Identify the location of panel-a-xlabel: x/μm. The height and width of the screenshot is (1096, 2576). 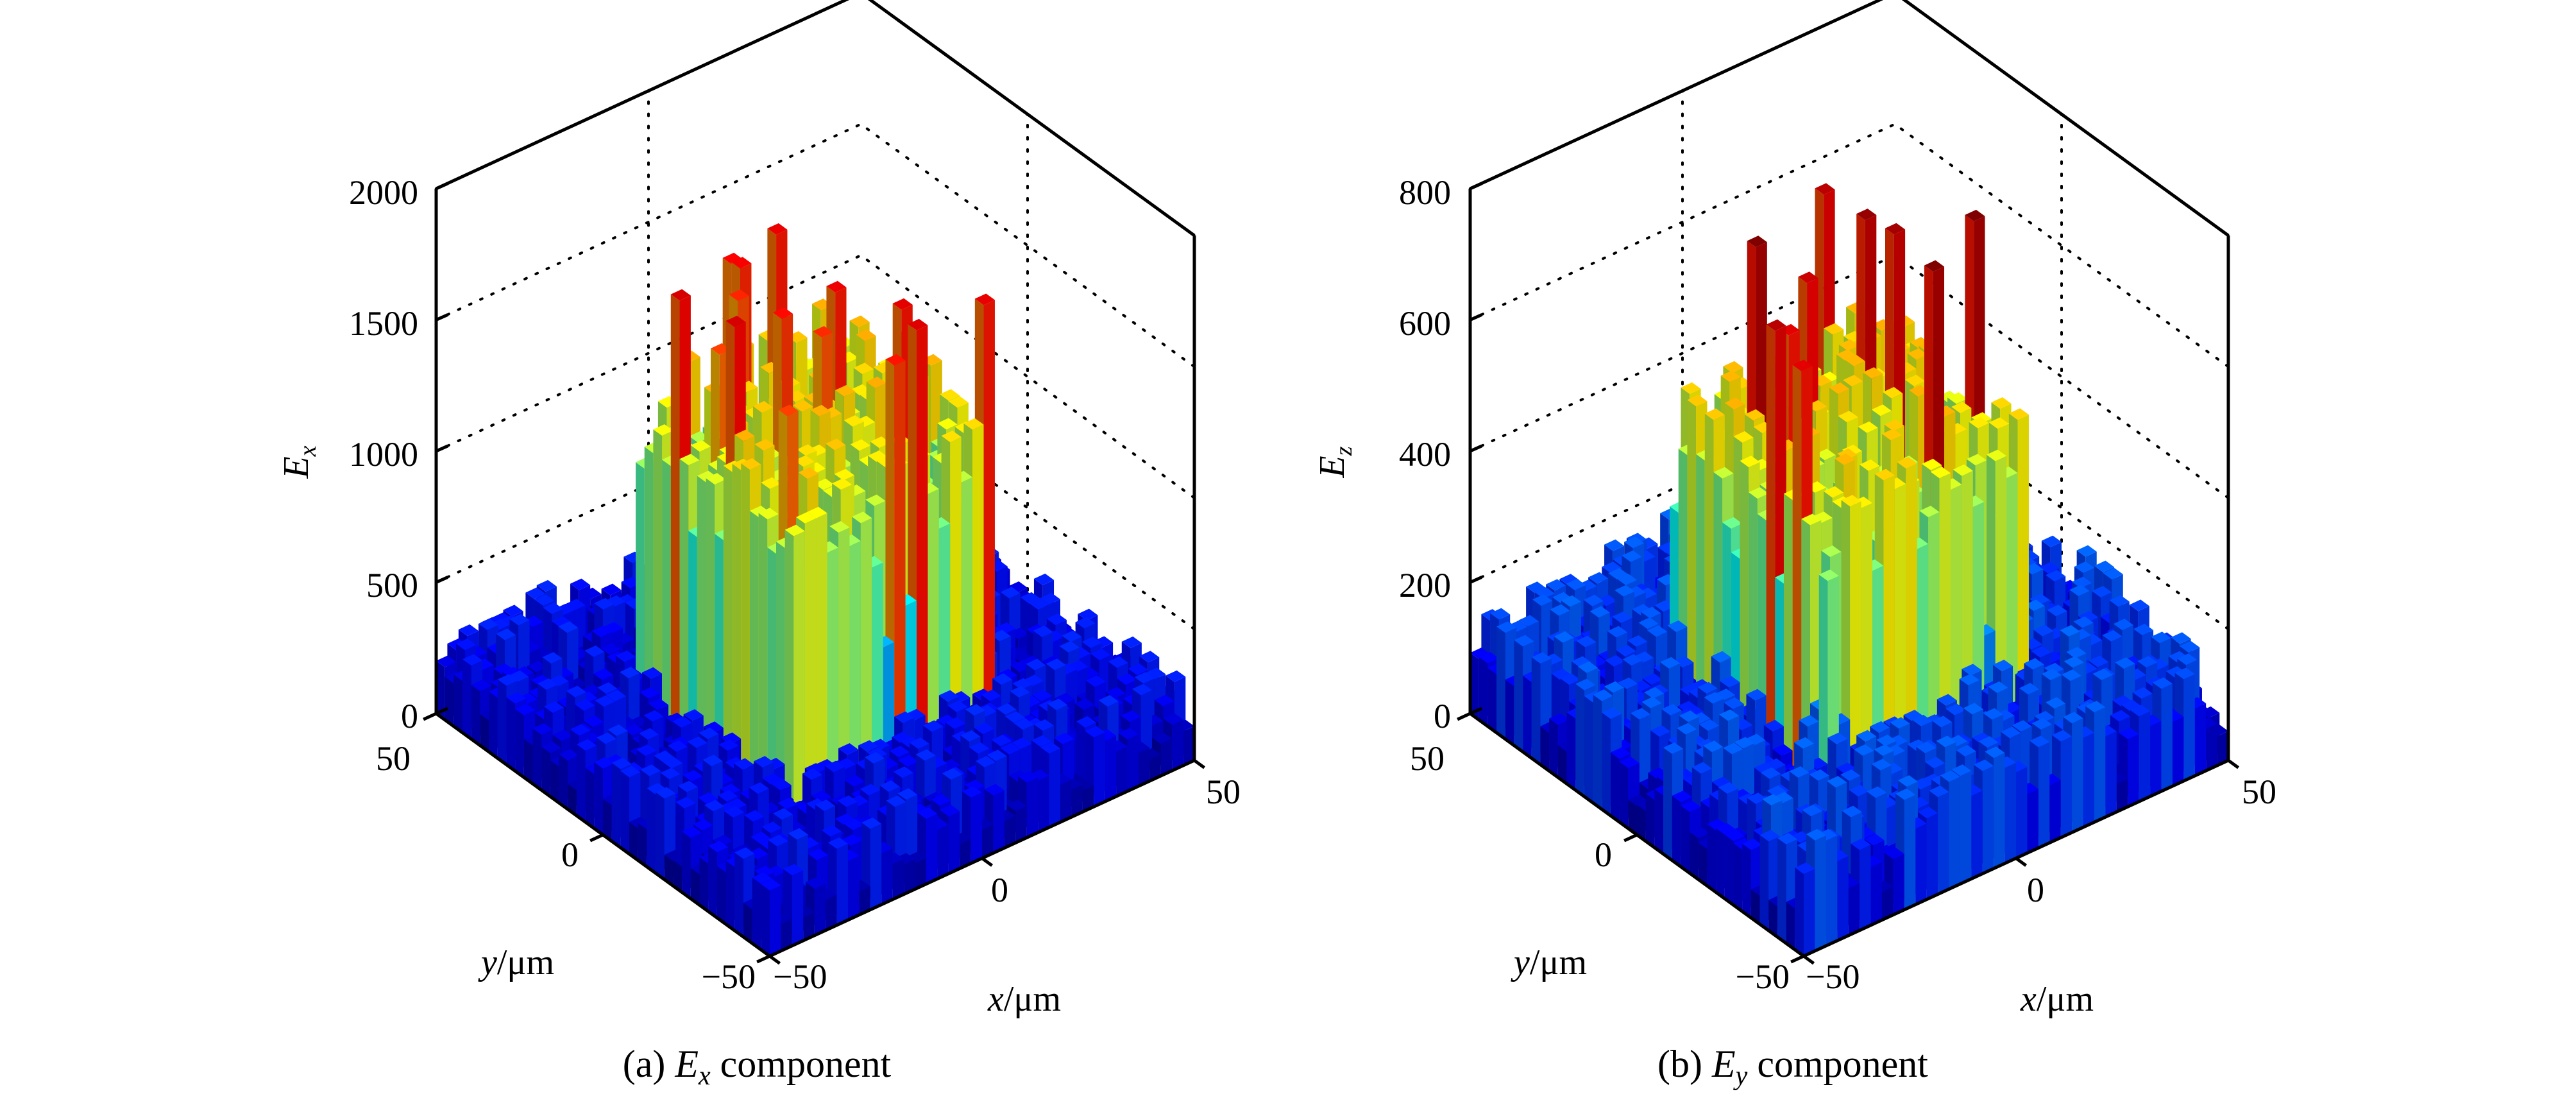
(1024, 999).